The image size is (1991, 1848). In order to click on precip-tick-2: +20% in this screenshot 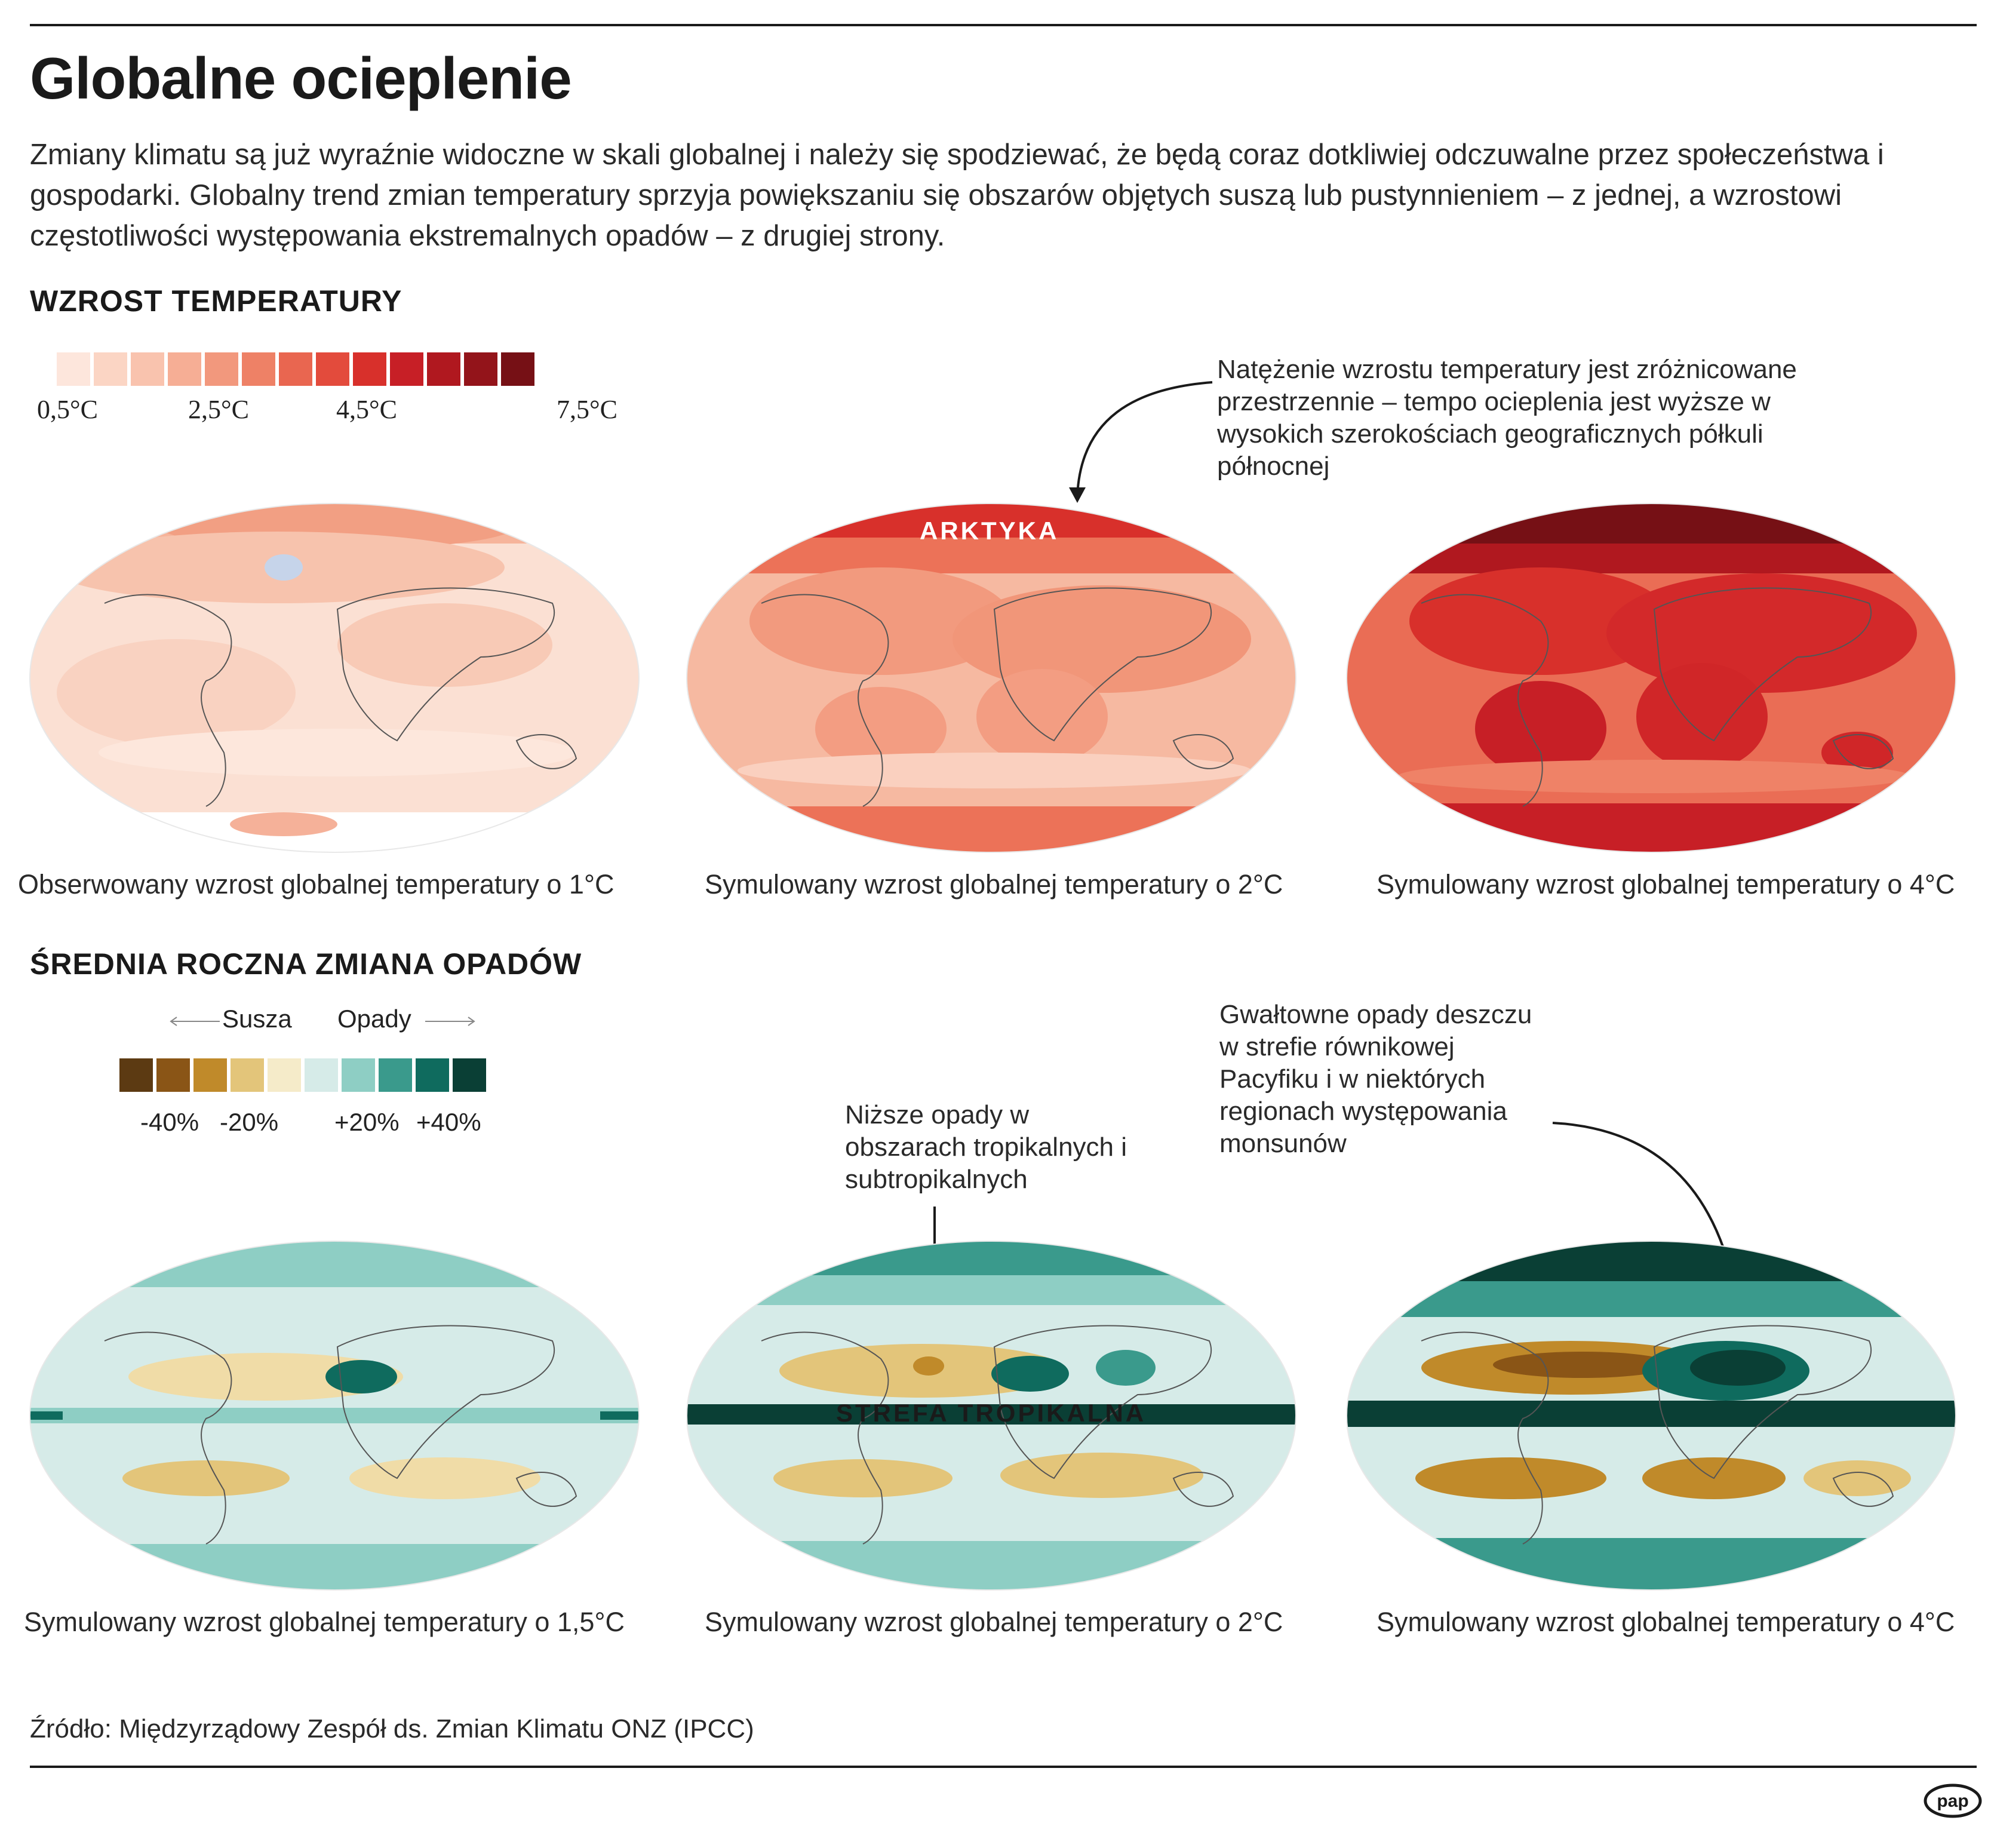, I will do `click(367, 1122)`.